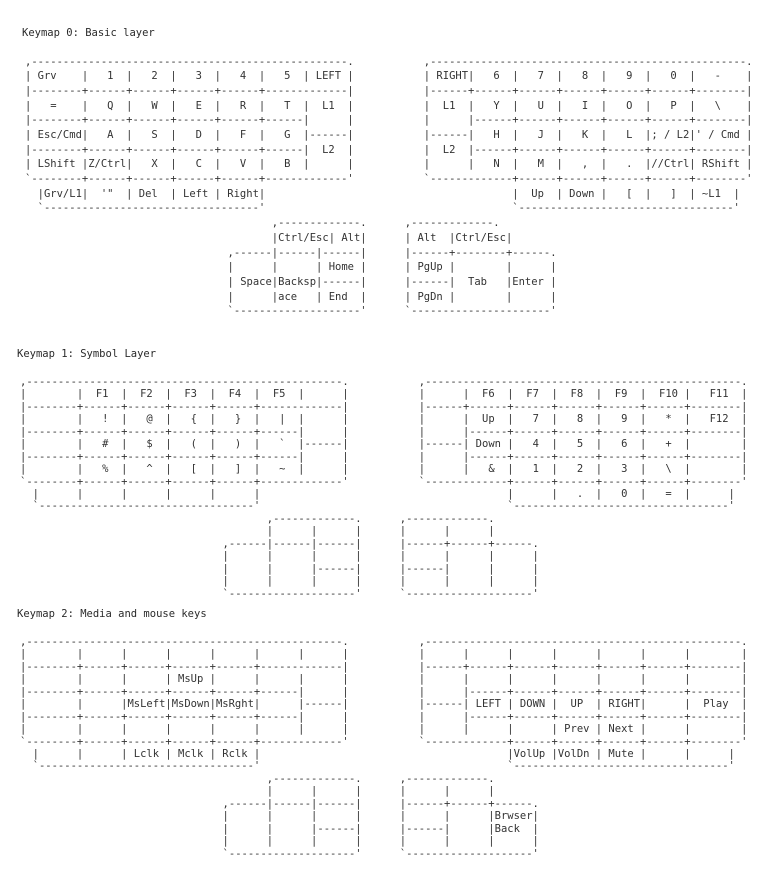 This screenshot has height=883, width=765. What do you see at coordinates (480, 252) in the screenshot?
I see `keymap-row: |------+--------+------.` at bounding box center [480, 252].